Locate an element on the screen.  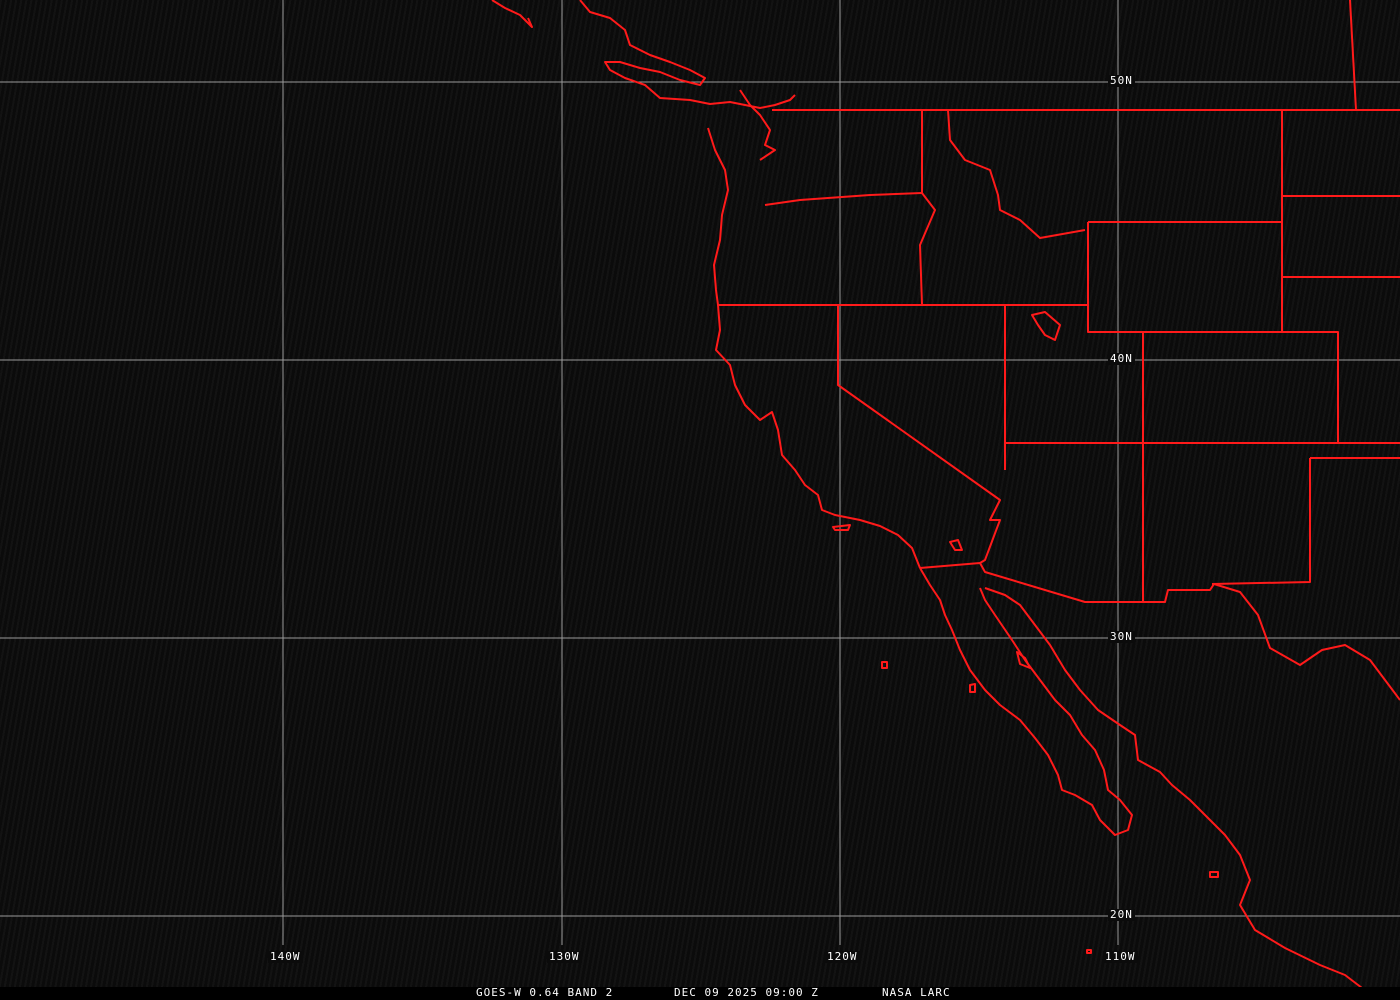
great-salt-lake is located at coordinates (1046, 326).